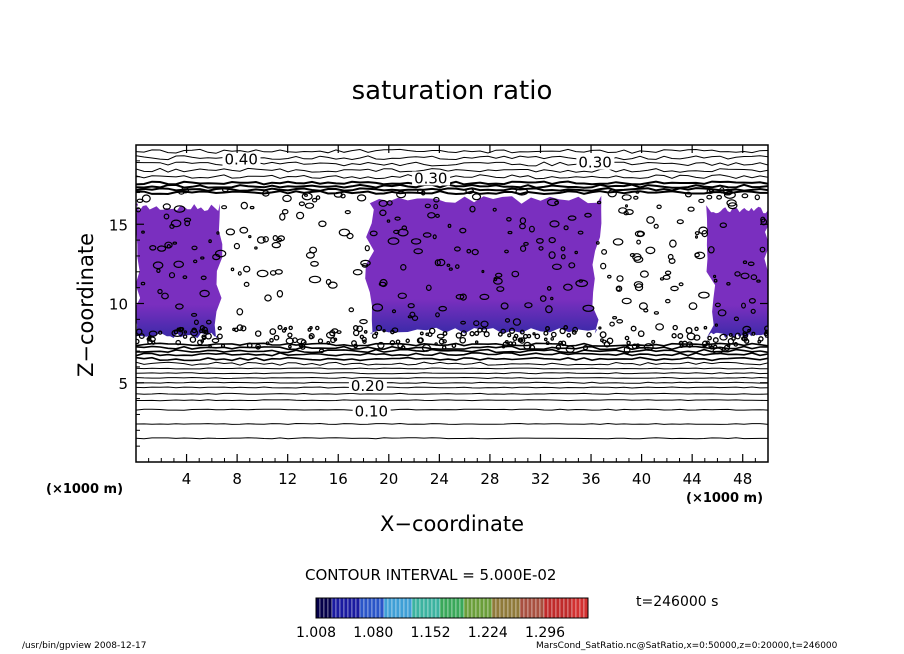 The width and height of the screenshot is (904, 654). I want to click on x-unit-label-left: (×1000 m), so click(85, 489).